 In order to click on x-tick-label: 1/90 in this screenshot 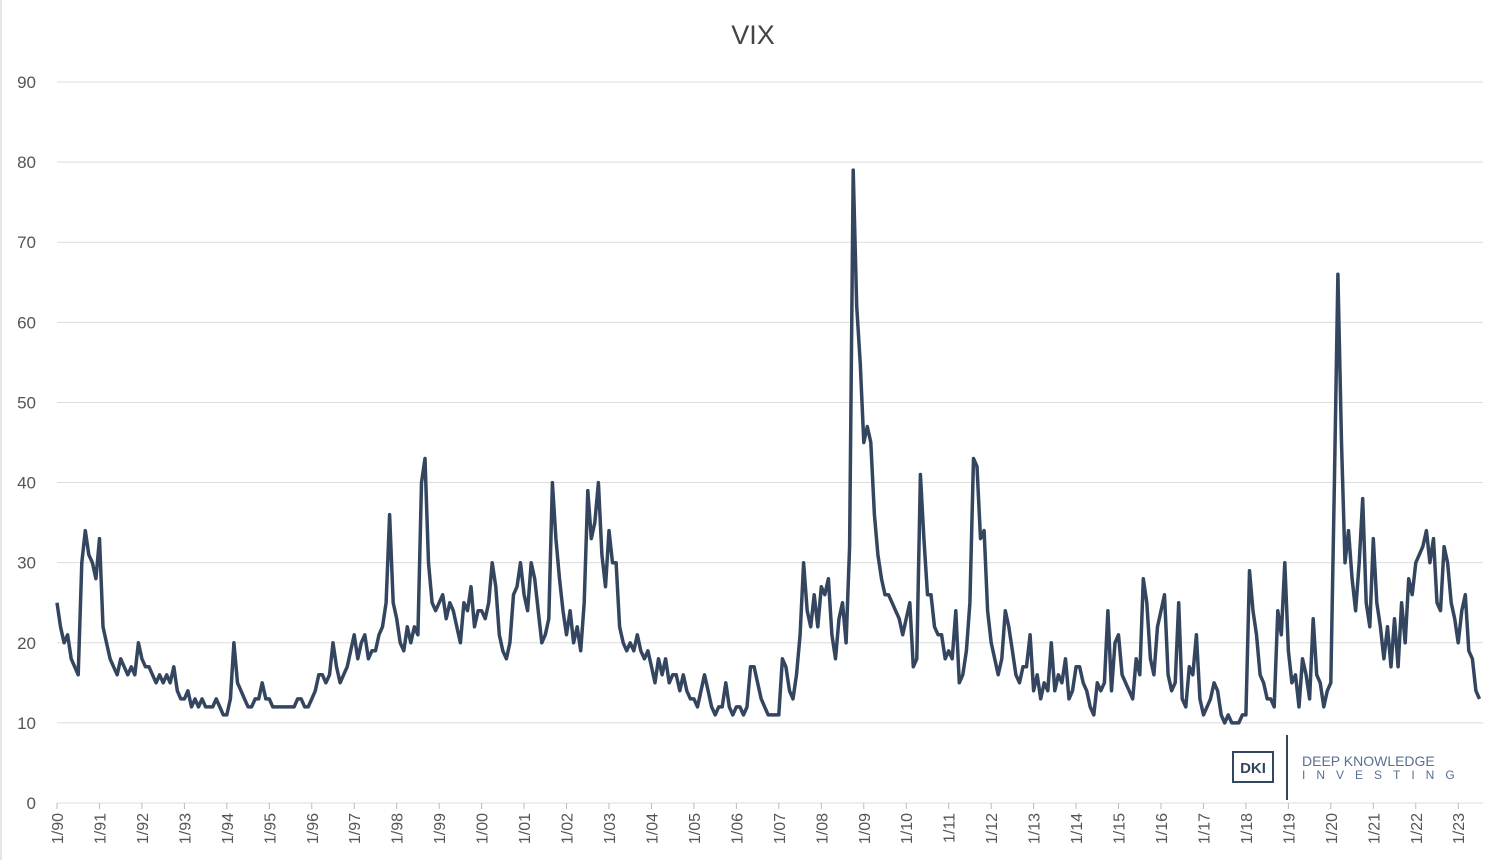, I will do `click(58, 828)`.